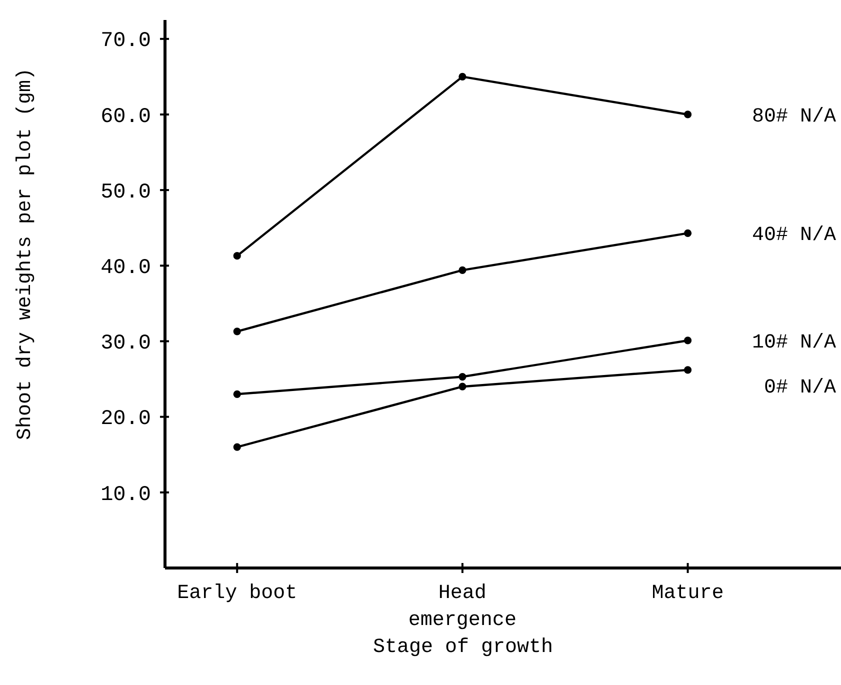 This screenshot has width=841, height=685. I want to click on text: 0# N/A, so click(800, 388).